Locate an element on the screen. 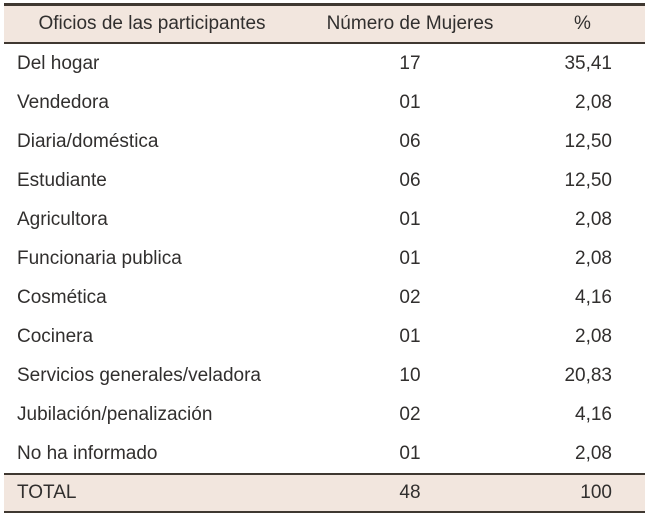  cell-oficio: Cocinera is located at coordinates (152, 336).